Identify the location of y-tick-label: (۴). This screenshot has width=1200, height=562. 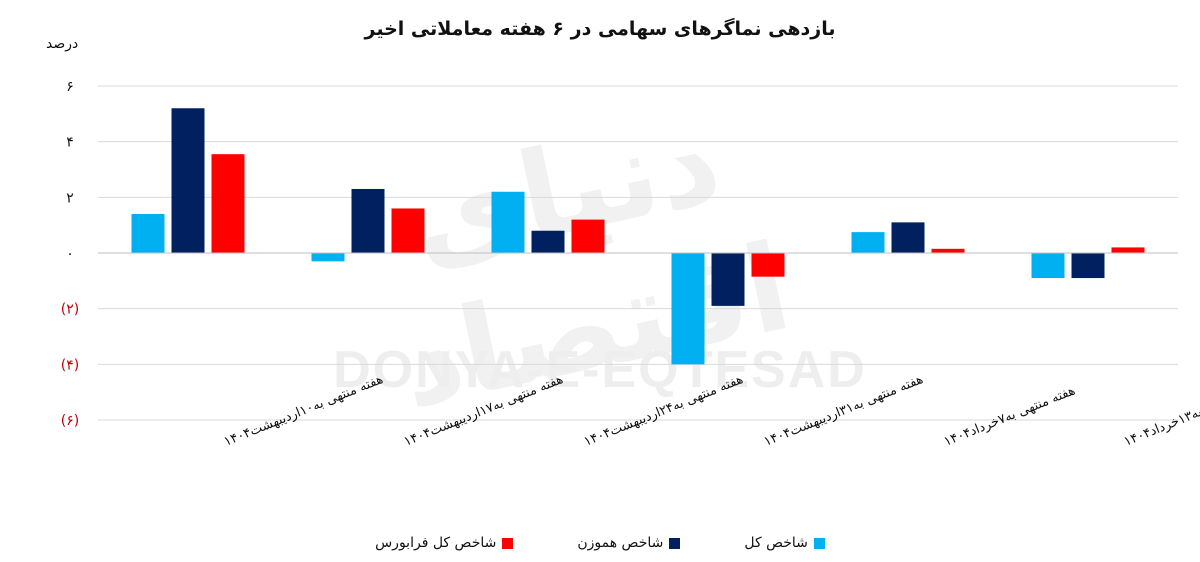
(70, 365).